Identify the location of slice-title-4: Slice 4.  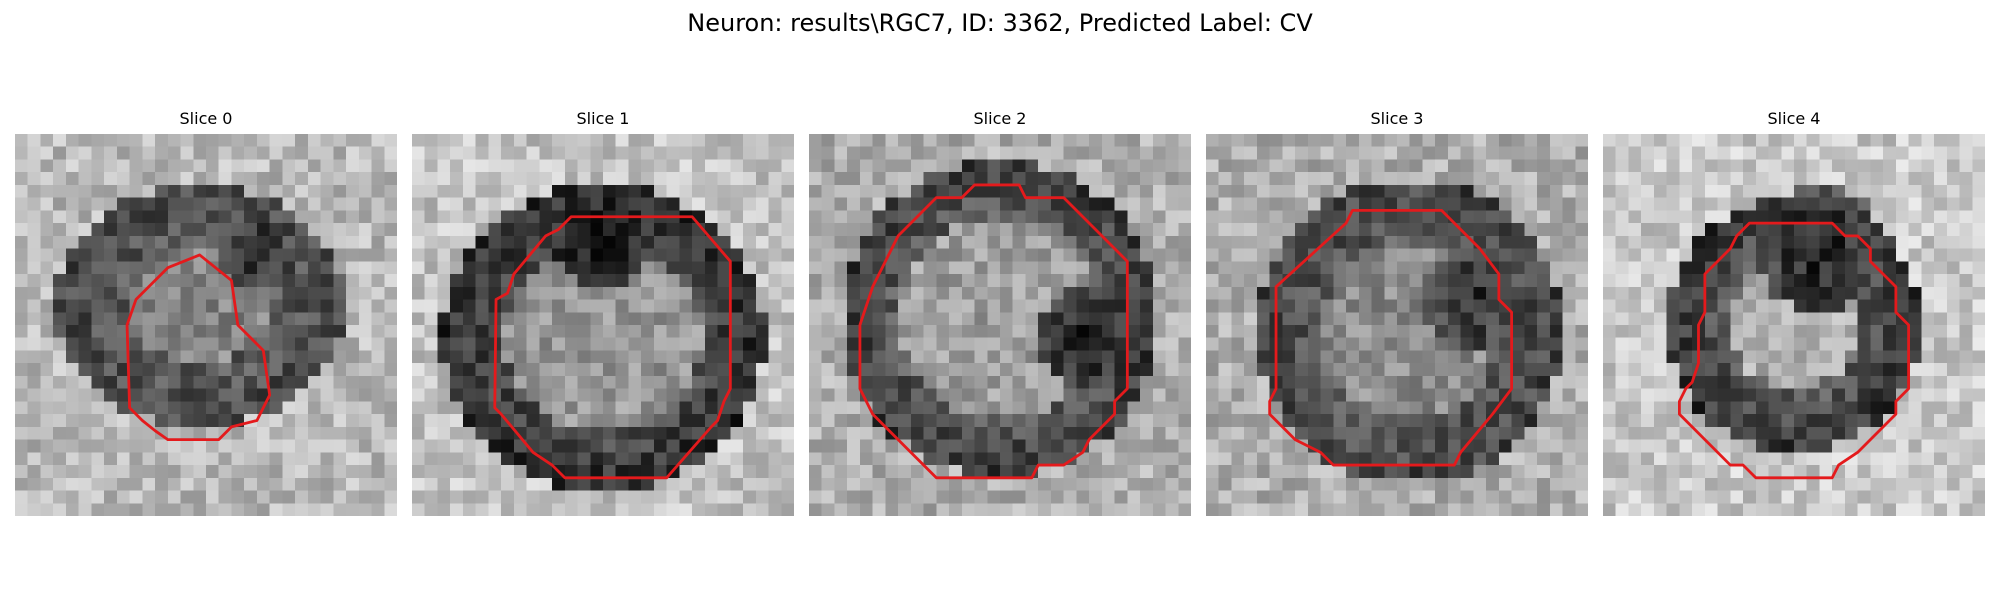
(1794, 118).